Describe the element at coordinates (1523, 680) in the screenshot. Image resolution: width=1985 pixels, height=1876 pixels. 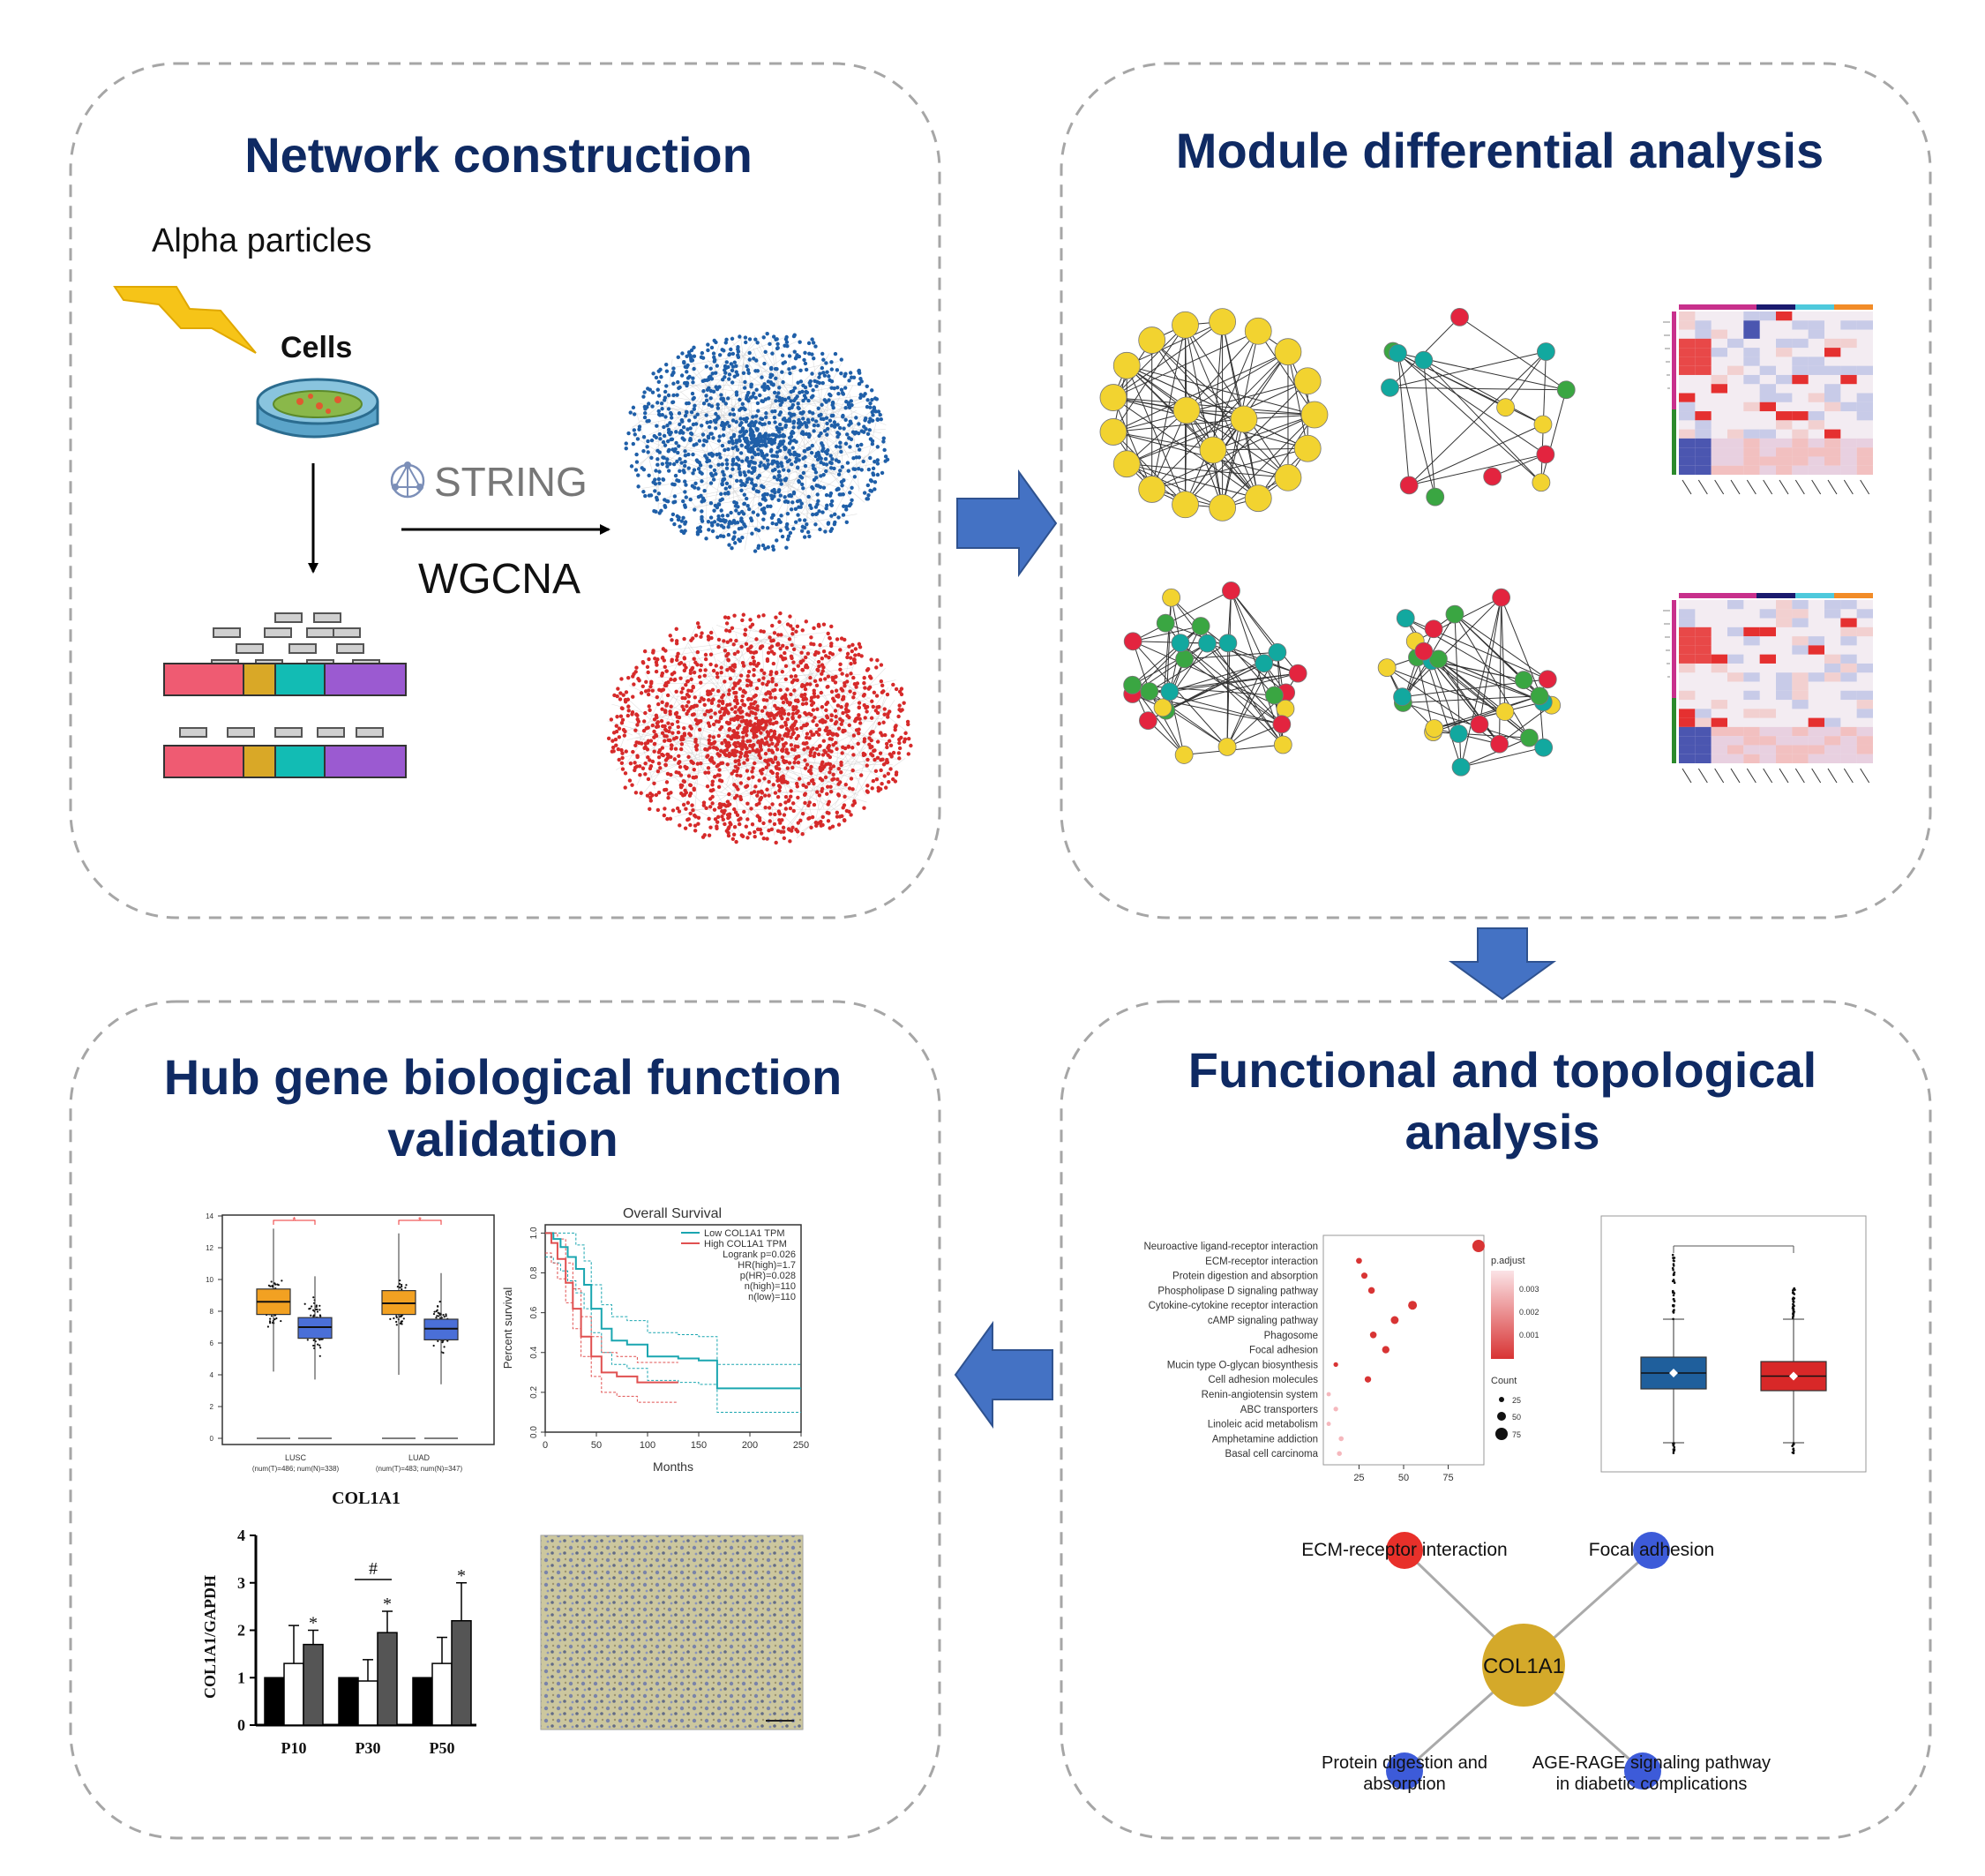
I see `module-node` at that location.